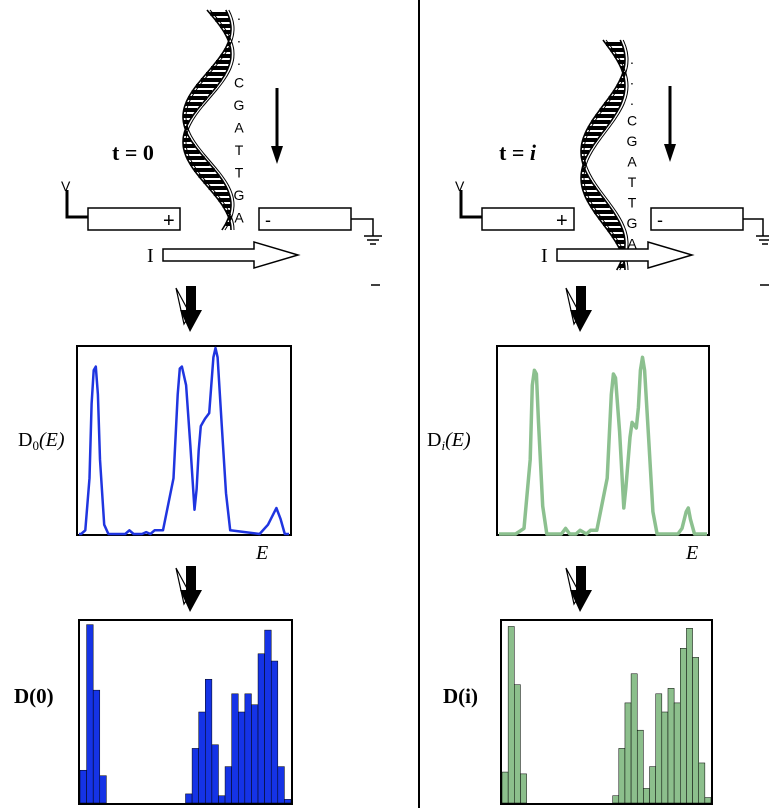  What do you see at coordinates (184, 441) in the screenshot?
I see `dos-curve-left` at bounding box center [184, 441].